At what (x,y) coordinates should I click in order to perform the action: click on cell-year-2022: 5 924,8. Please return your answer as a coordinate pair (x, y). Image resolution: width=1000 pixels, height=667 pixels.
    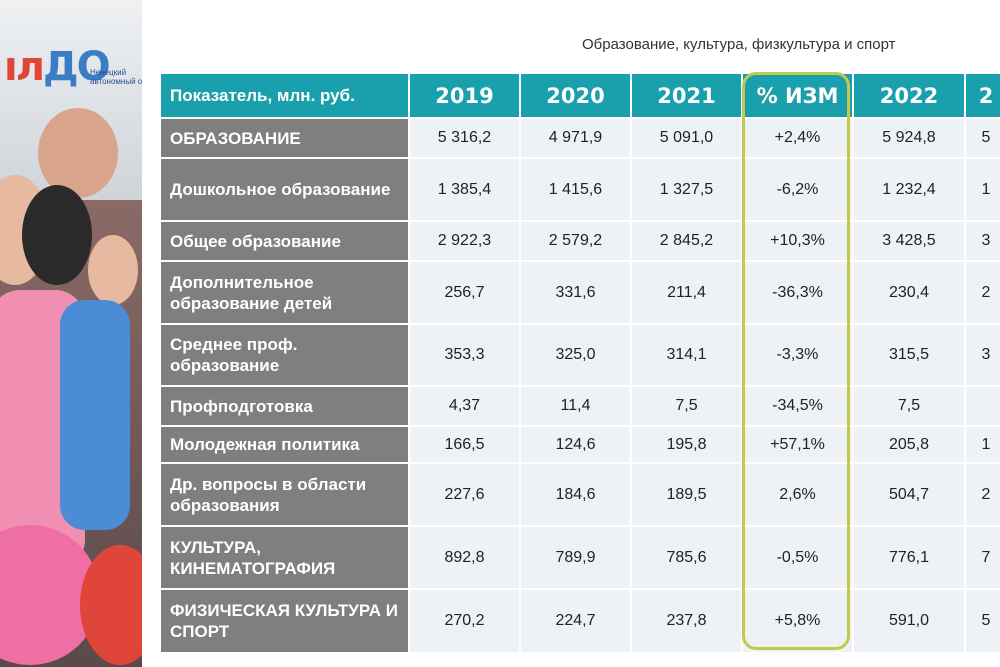
    Looking at the image, I should click on (909, 138).